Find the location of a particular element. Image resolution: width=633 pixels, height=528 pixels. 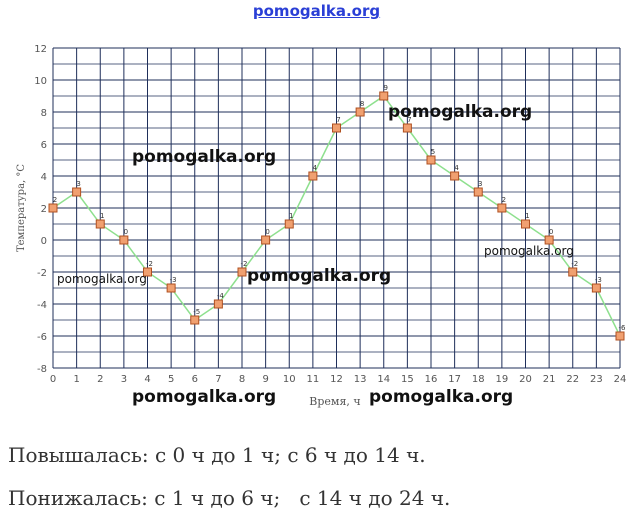

x-tick-label: 24 is located at coordinates (620, 379).